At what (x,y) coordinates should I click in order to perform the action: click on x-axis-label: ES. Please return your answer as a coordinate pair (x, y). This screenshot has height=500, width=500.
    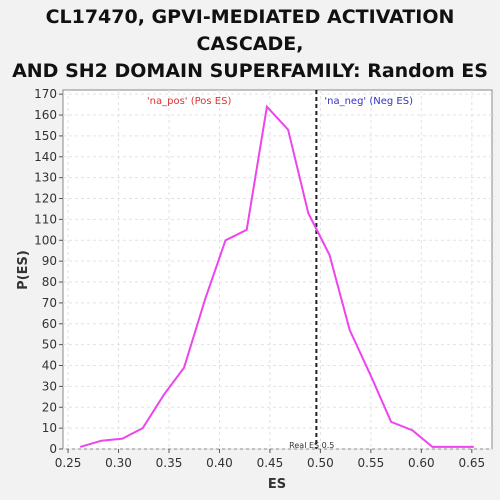
    Looking at the image, I should click on (277, 484).